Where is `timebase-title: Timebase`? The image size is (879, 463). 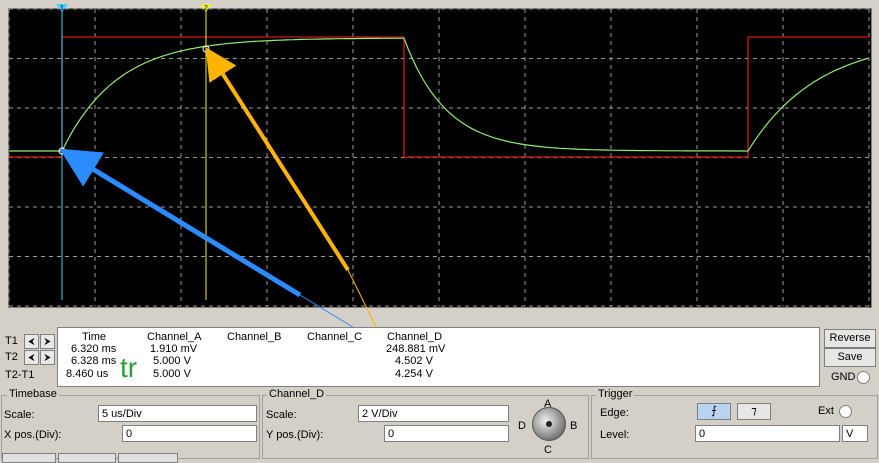
timebase-title: Timebase is located at coordinates (33, 394).